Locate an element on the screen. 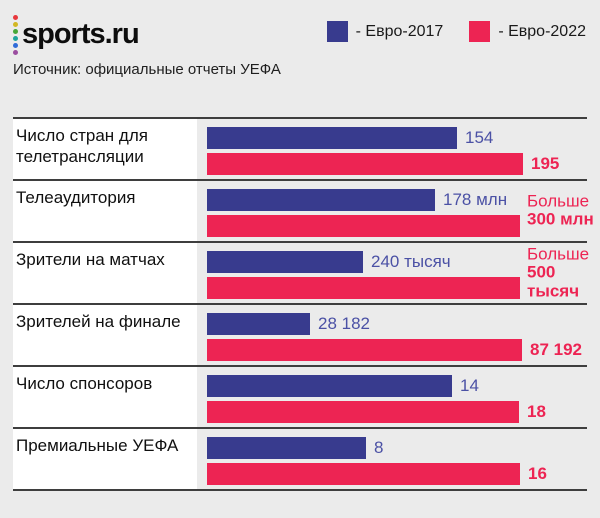 Image resolution: width=600 pixels, height=518 pixels. chart-row: Число спонсоров 14 18 is located at coordinates (300, 396).